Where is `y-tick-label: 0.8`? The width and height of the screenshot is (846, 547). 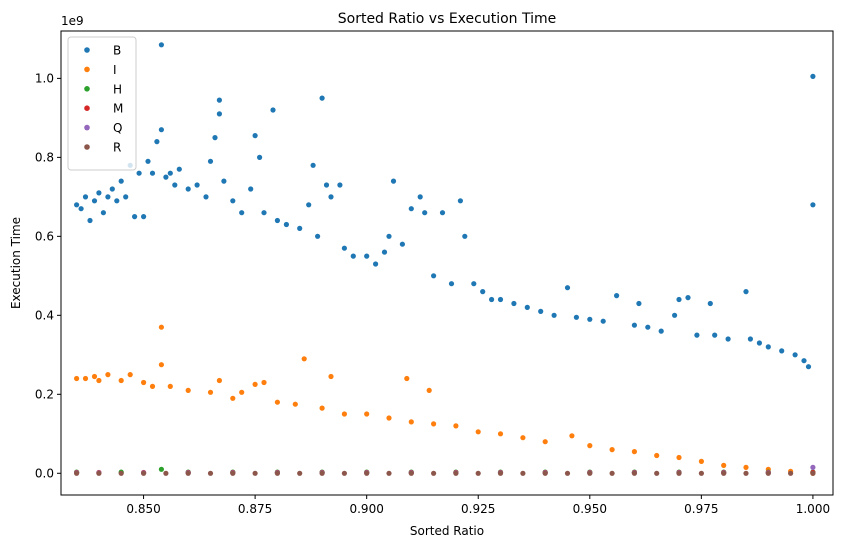
y-tick-label: 0.8 is located at coordinates (44, 157).